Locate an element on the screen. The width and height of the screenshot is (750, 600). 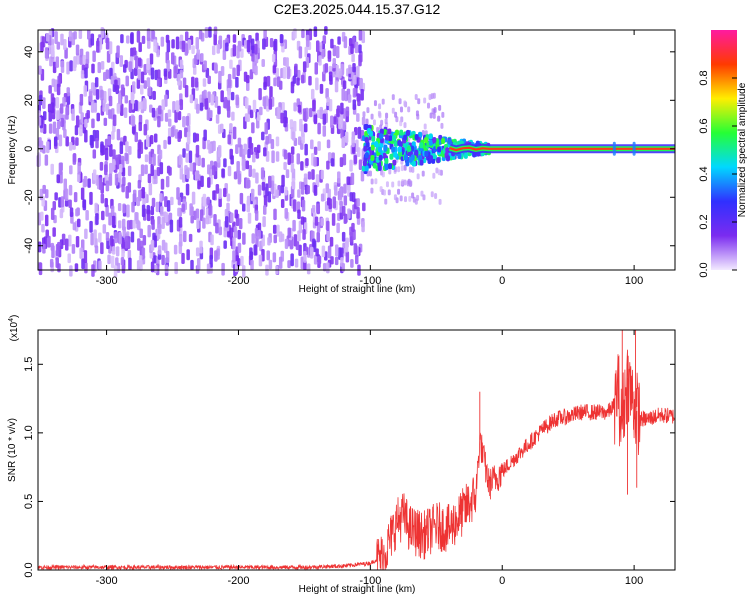
y-tick-label: 0 is located at coordinates (29, 149).